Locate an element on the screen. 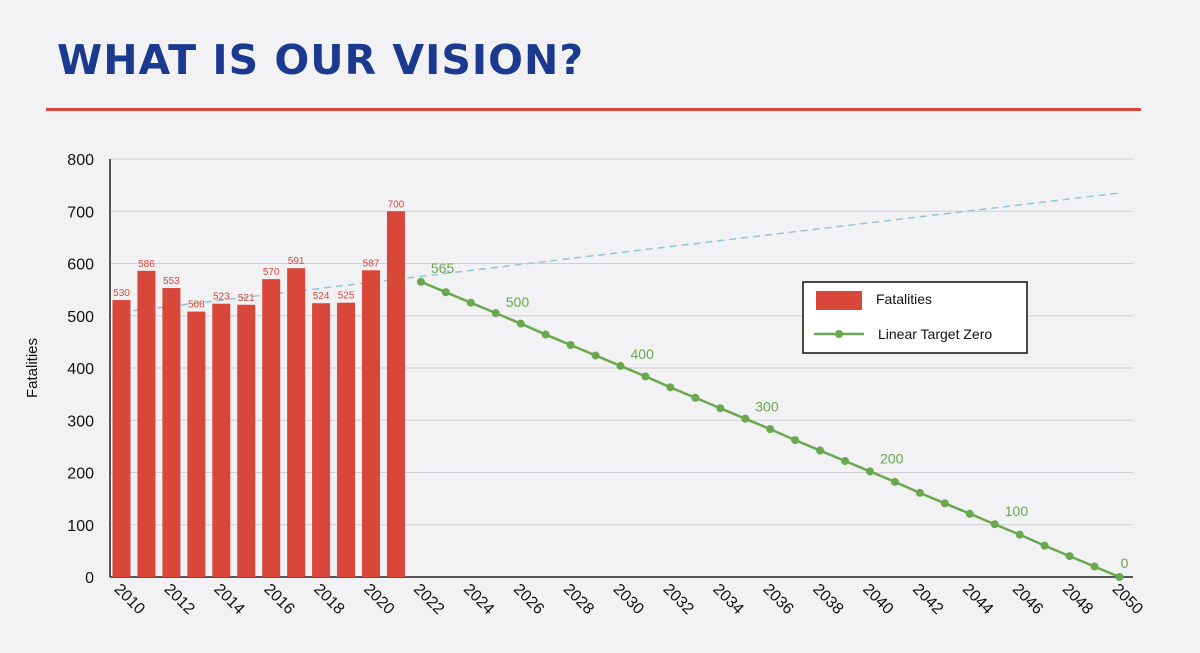 The height and width of the screenshot is (653, 1200). x-tick-label: 2026 is located at coordinates (528, 599).